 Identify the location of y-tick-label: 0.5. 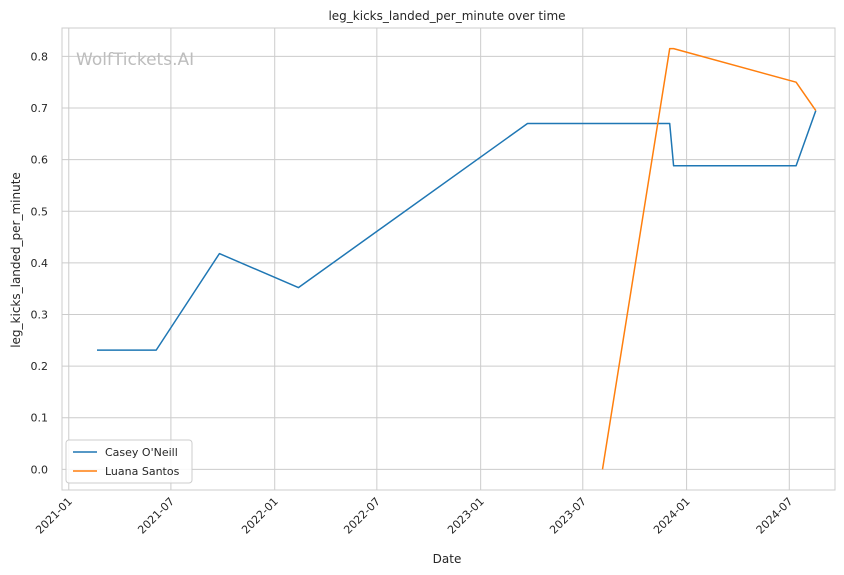
(40, 211).